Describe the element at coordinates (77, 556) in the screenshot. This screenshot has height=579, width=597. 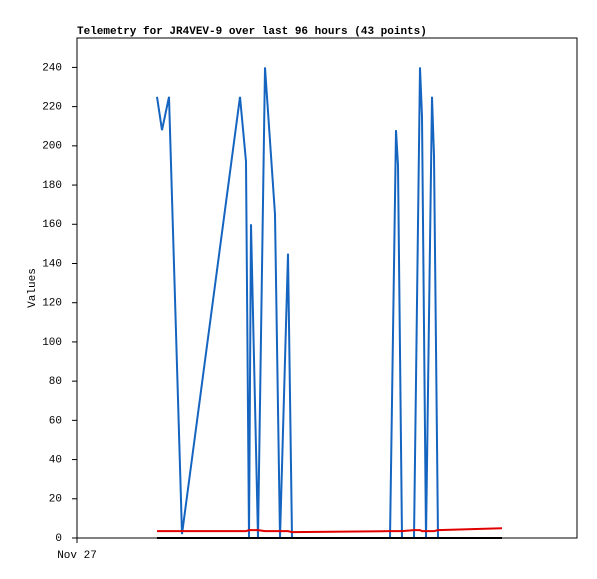
I see `x-tick-label: Nov 27` at that location.